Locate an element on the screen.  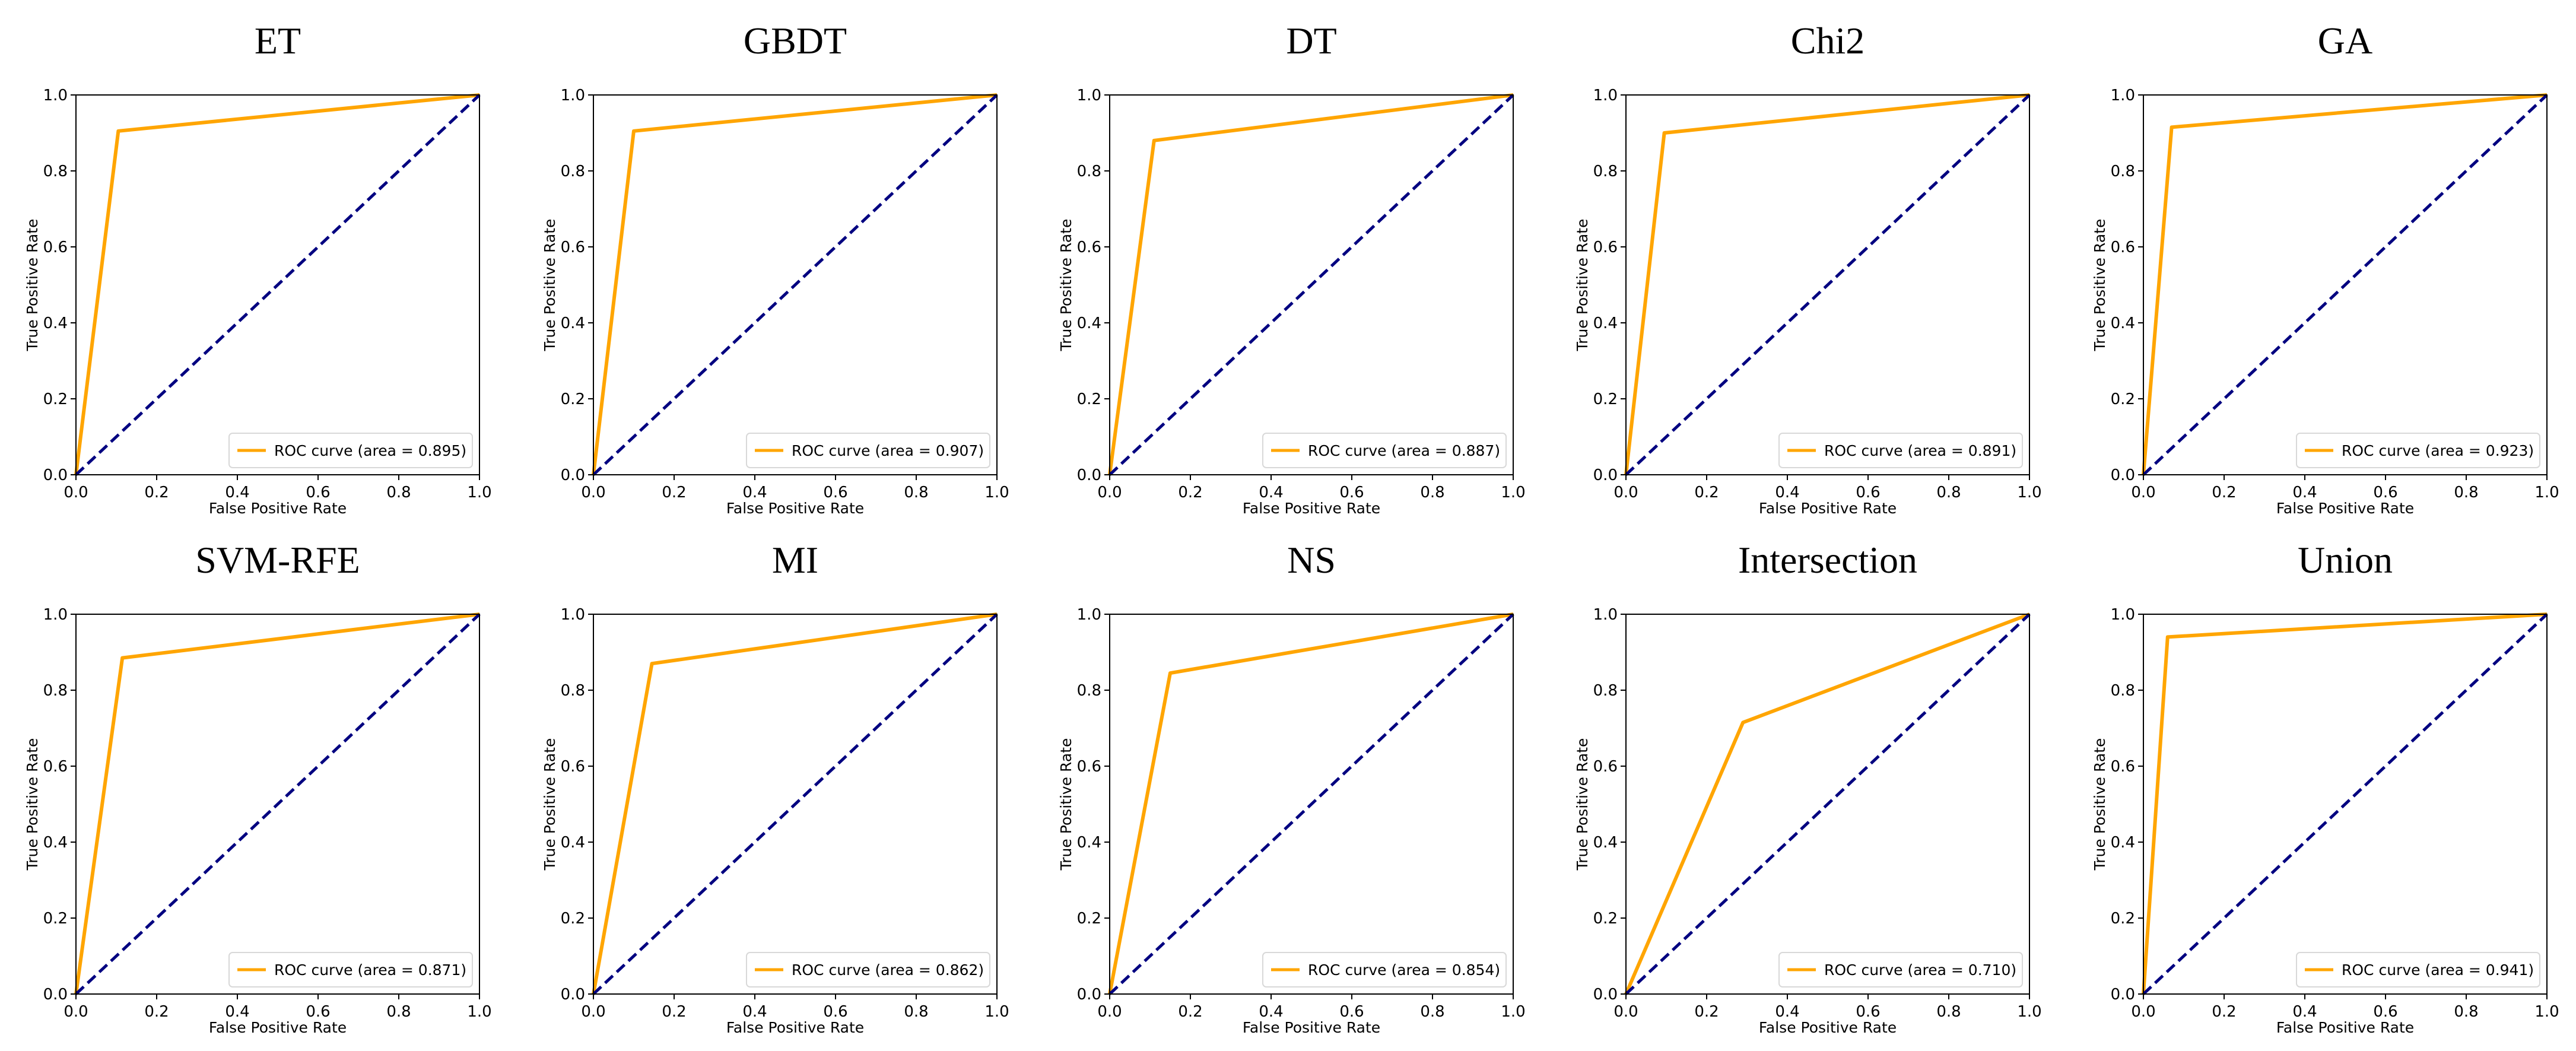
chart-title: DT is located at coordinates (1311, 41).